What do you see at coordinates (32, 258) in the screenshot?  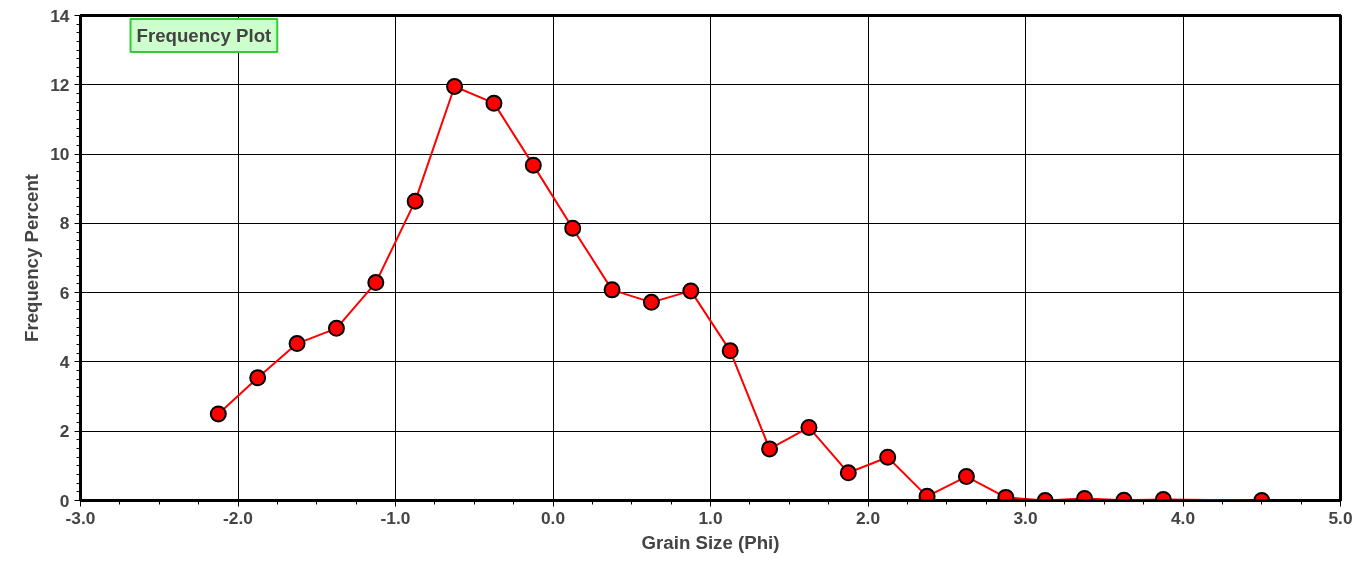 I see `y-axis-title: Frequency Percent` at bounding box center [32, 258].